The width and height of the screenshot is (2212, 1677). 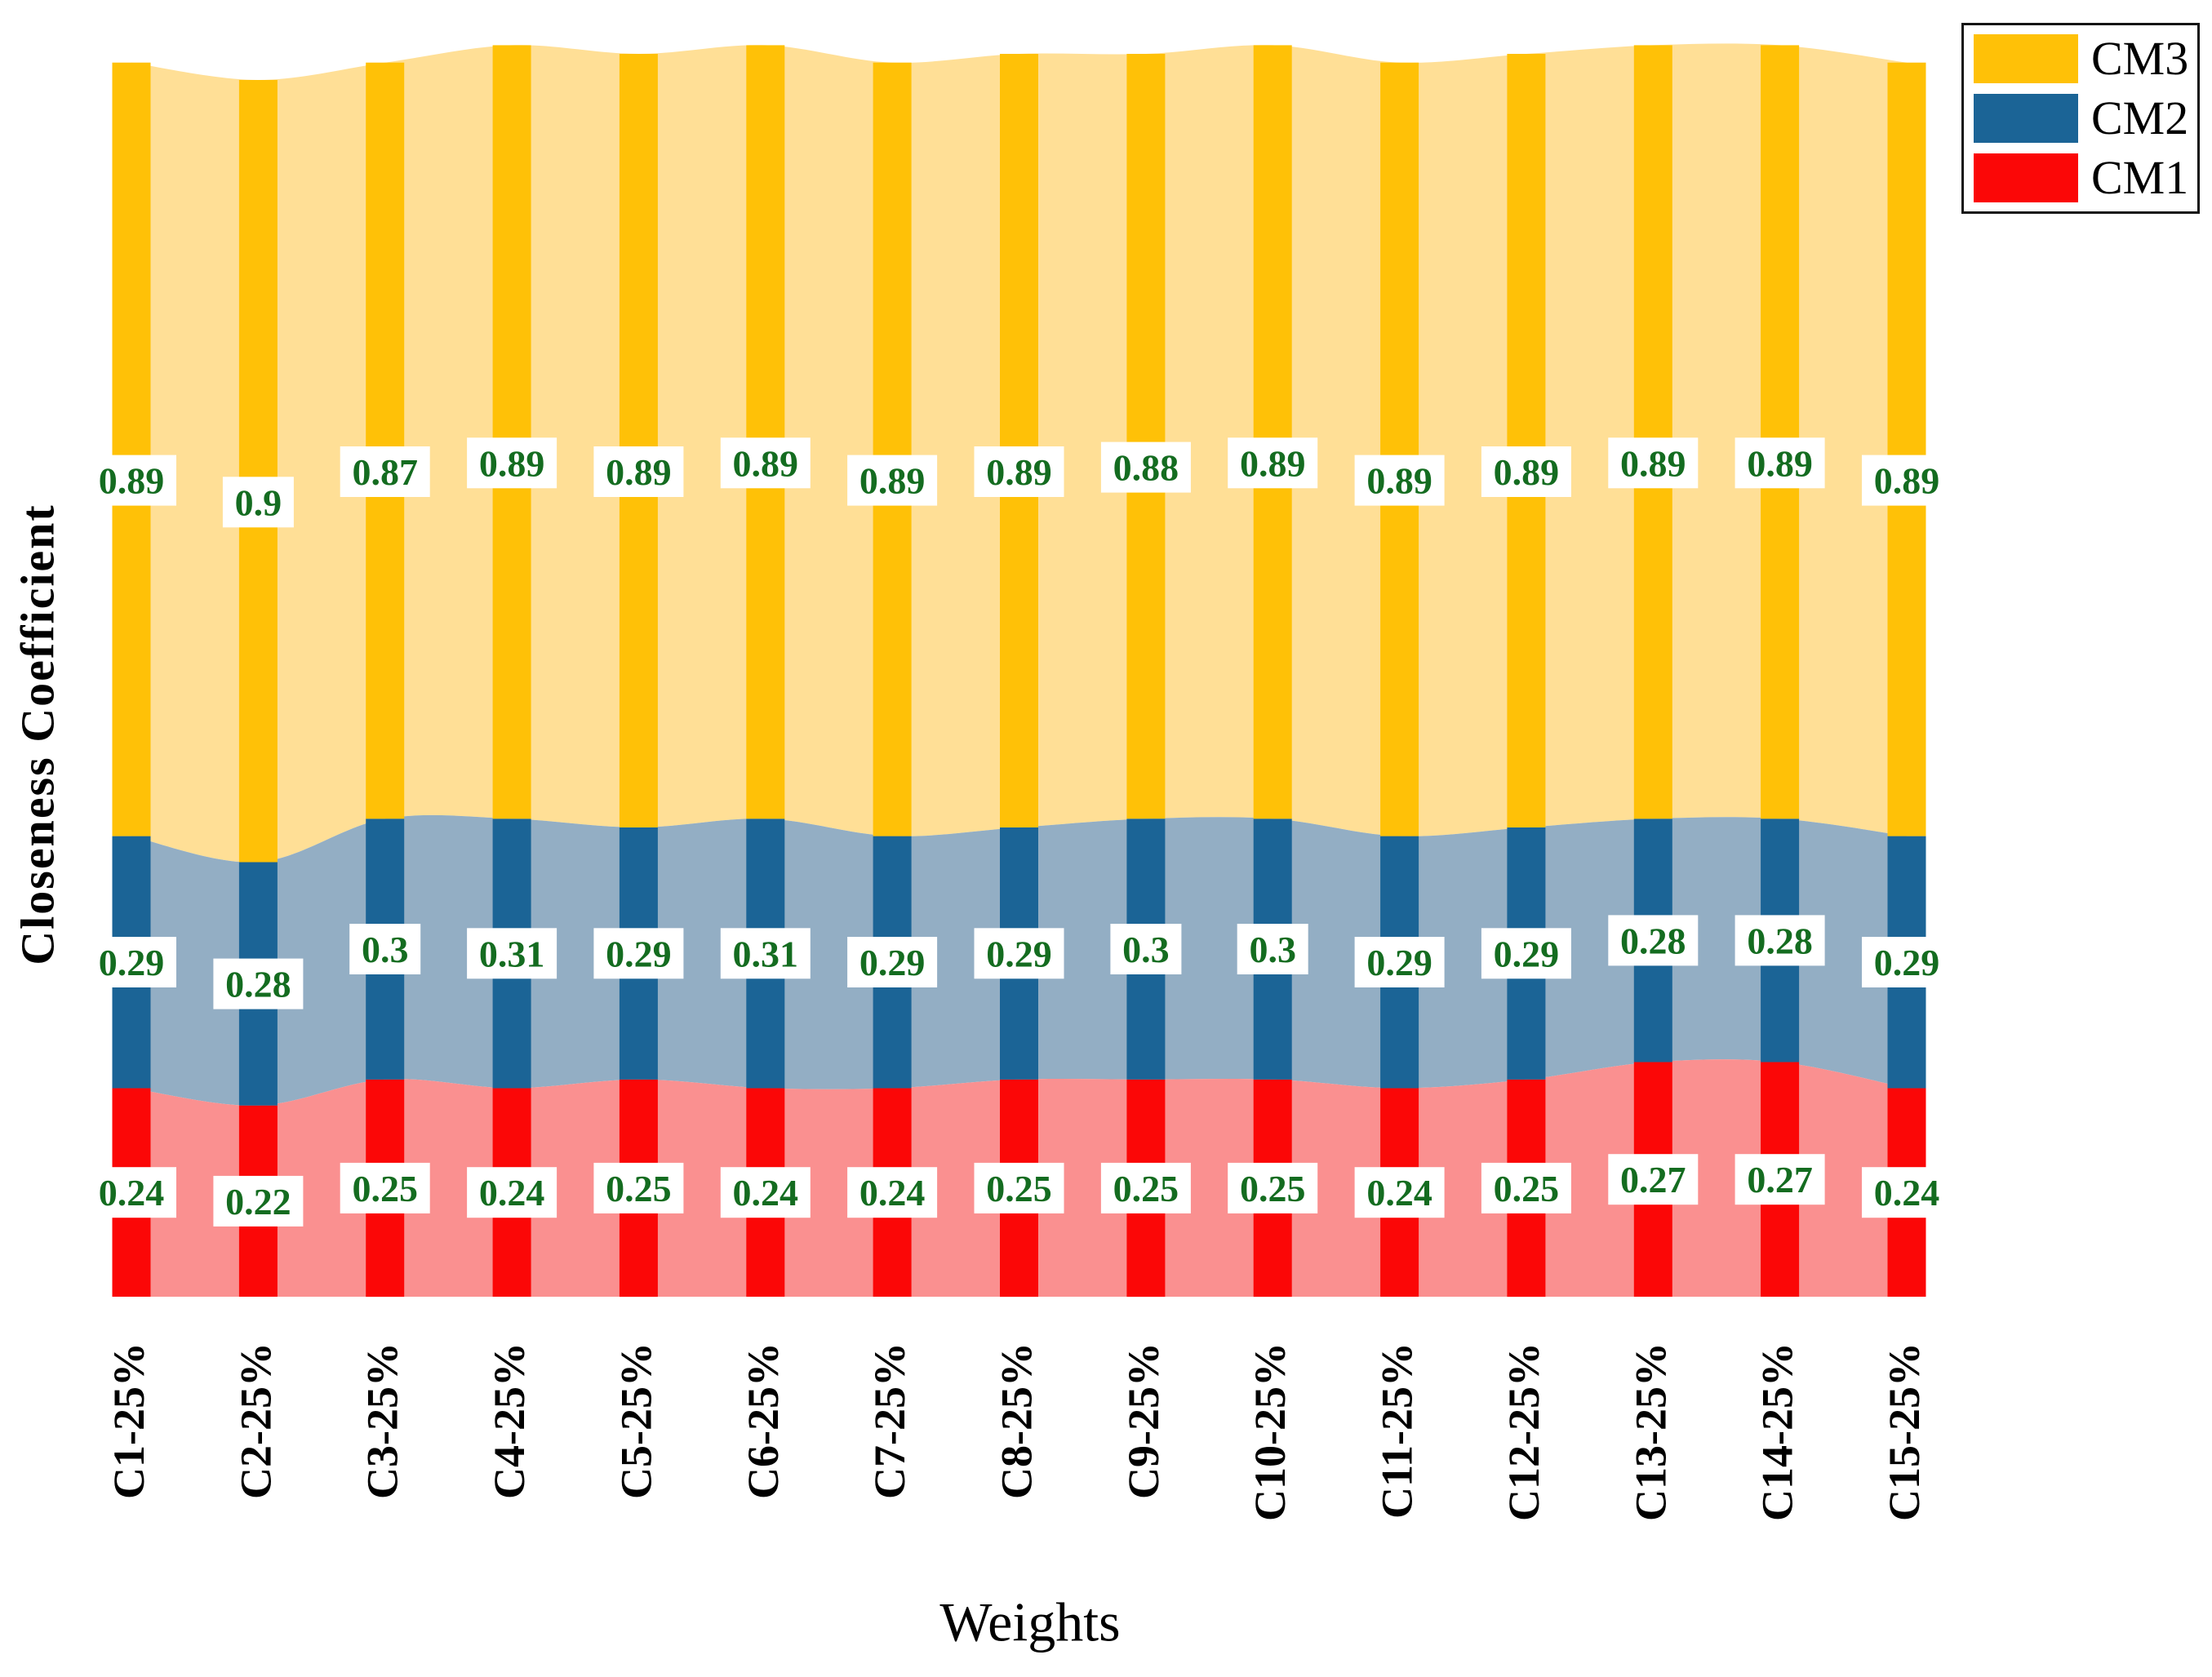 What do you see at coordinates (1397, 1430) in the screenshot?
I see `x-tick-label: C11-25%` at bounding box center [1397, 1430].